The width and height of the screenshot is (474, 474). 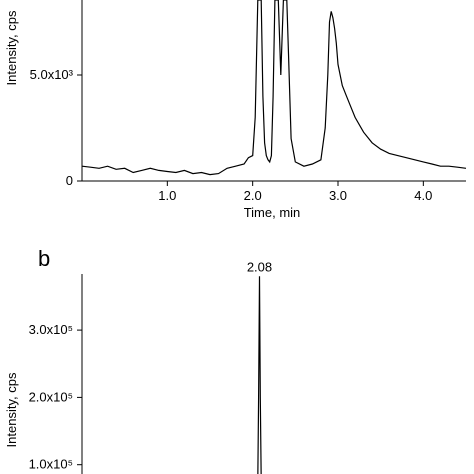 What do you see at coordinates (11, 47) in the screenshot?
I see `panel-a-y-axis-title: Intensity, cps` at bounding box center [11, 47].